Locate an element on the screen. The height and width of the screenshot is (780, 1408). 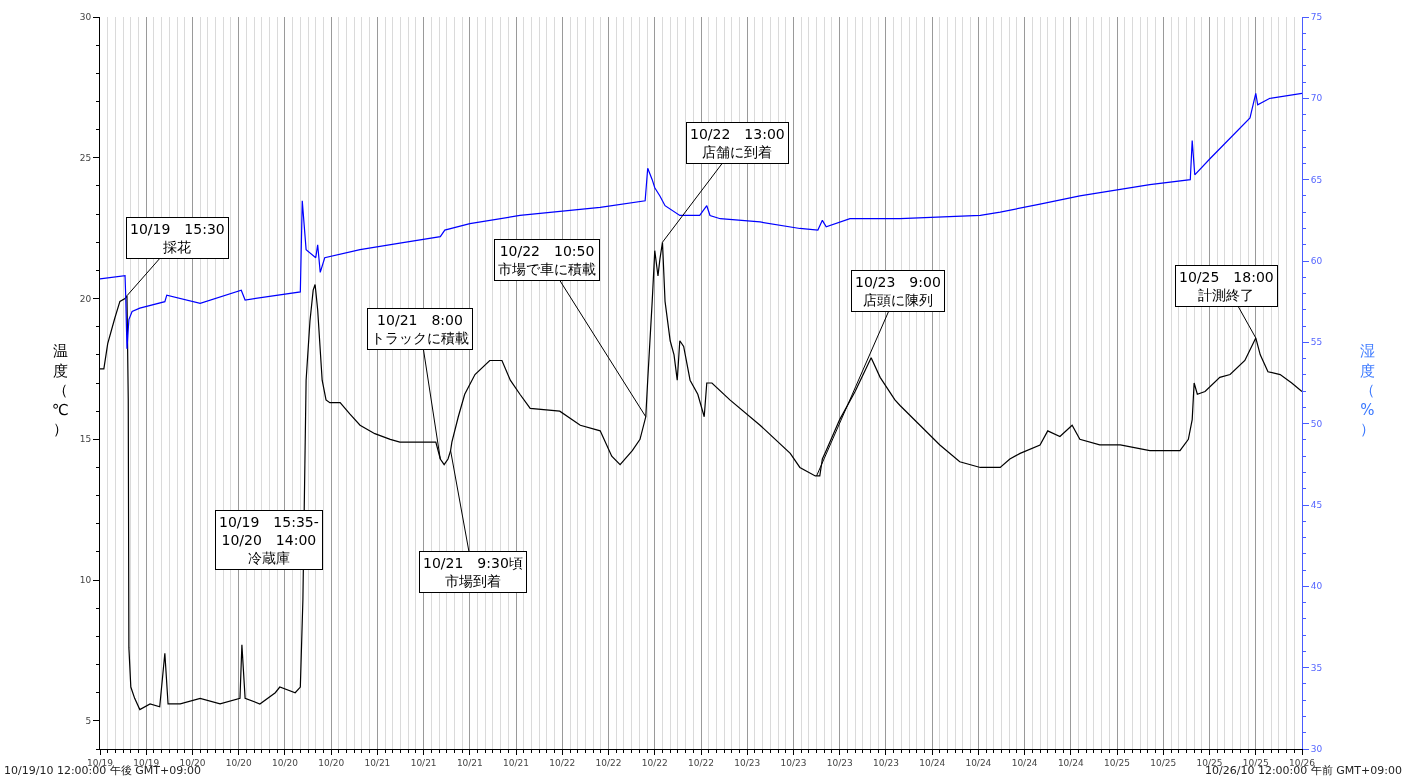
annotation: 10/23 9:00 店頭に陳列 is located at coordinates (898, 291).